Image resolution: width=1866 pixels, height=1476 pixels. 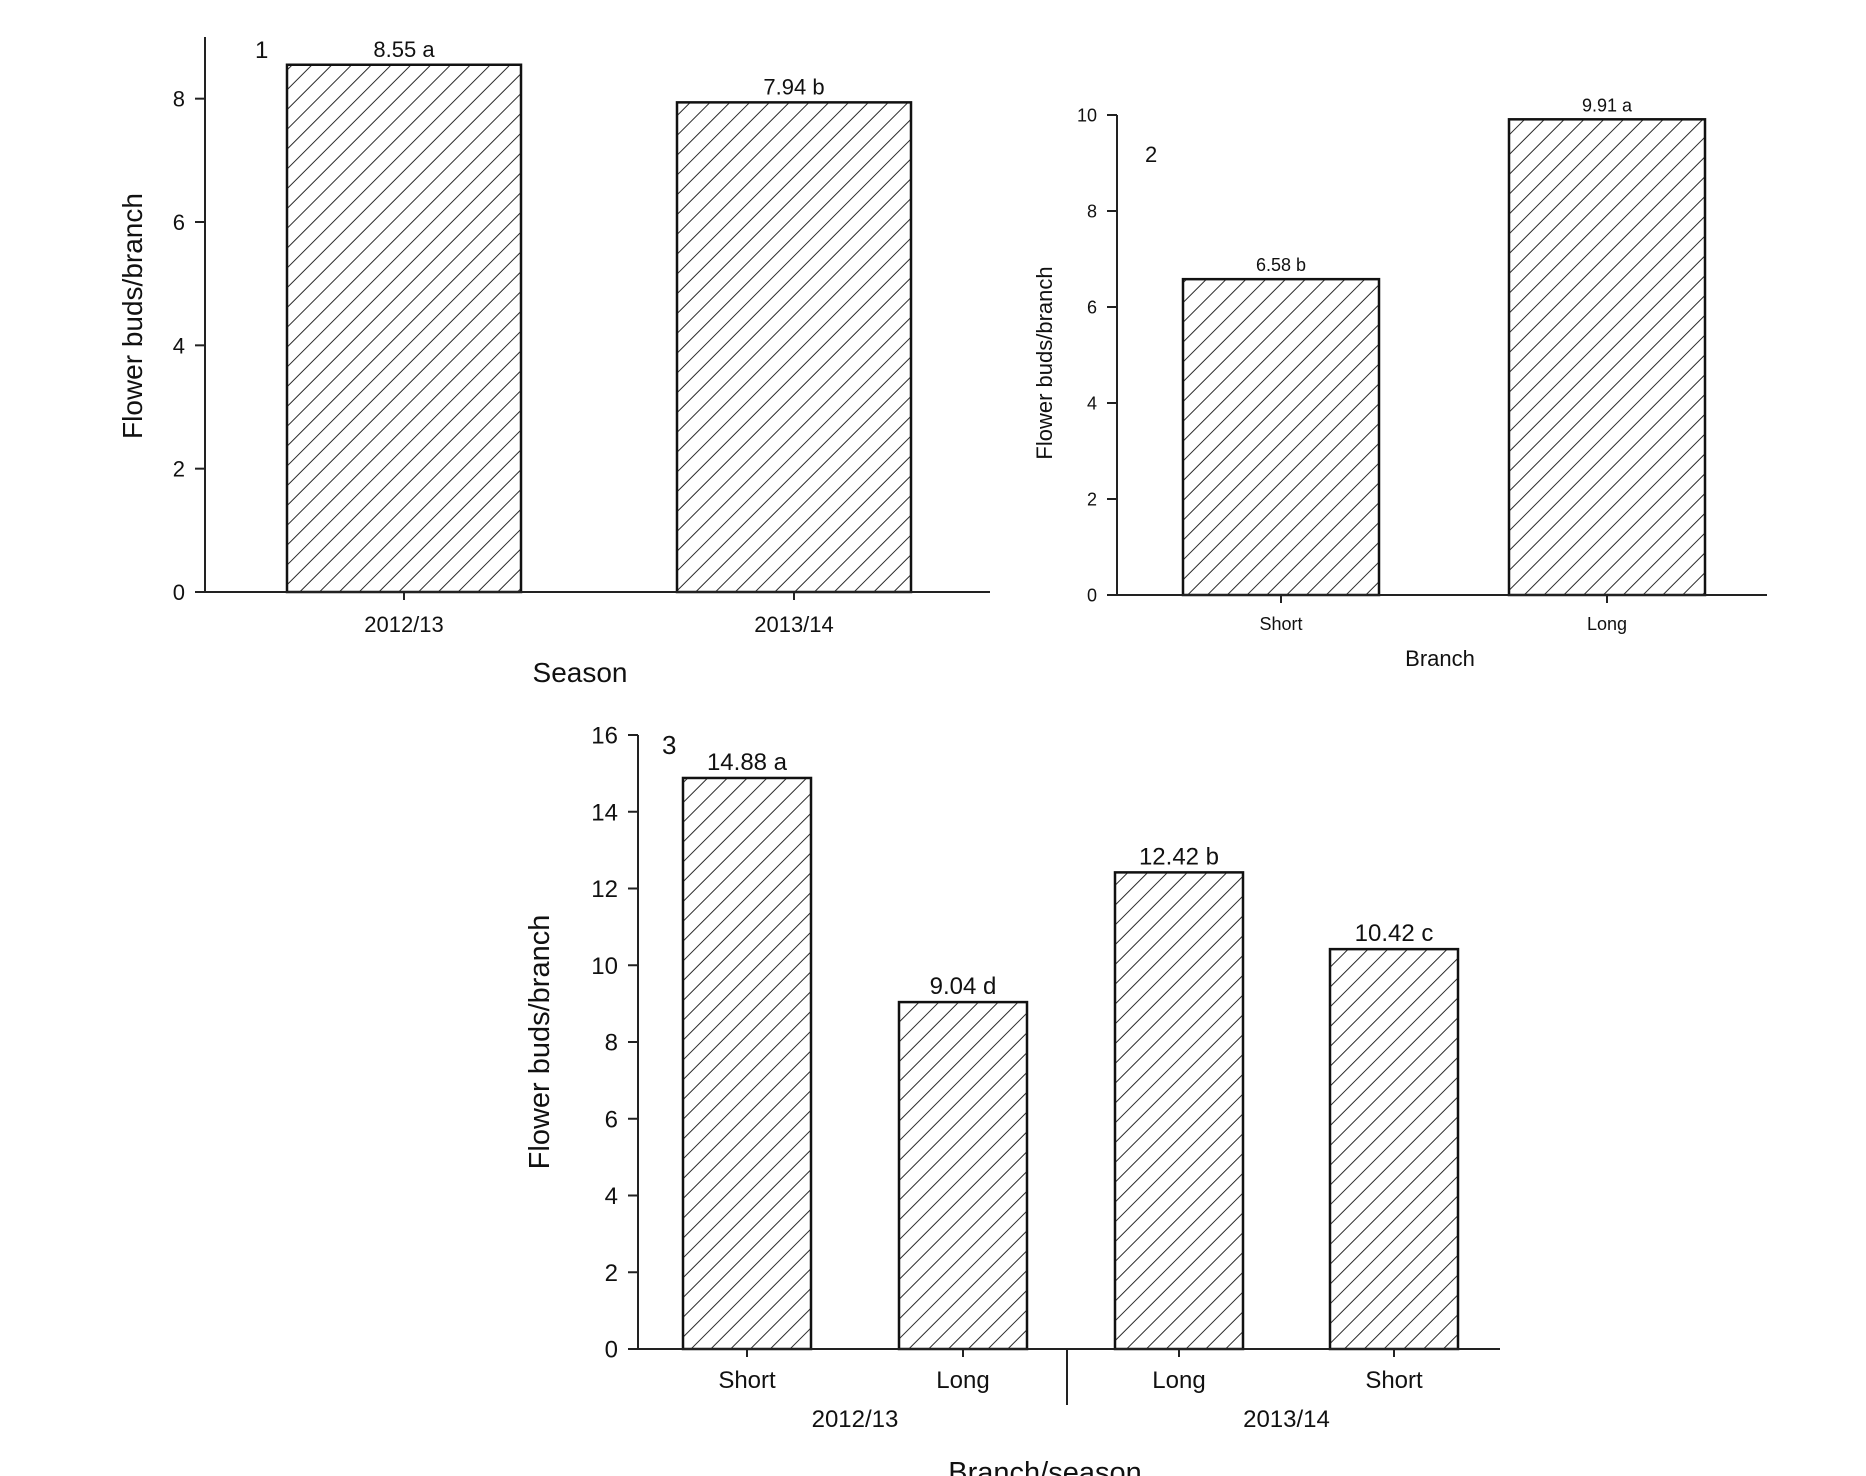 I want to click on data-label: 8.55 a, so click(x=404, y=49).